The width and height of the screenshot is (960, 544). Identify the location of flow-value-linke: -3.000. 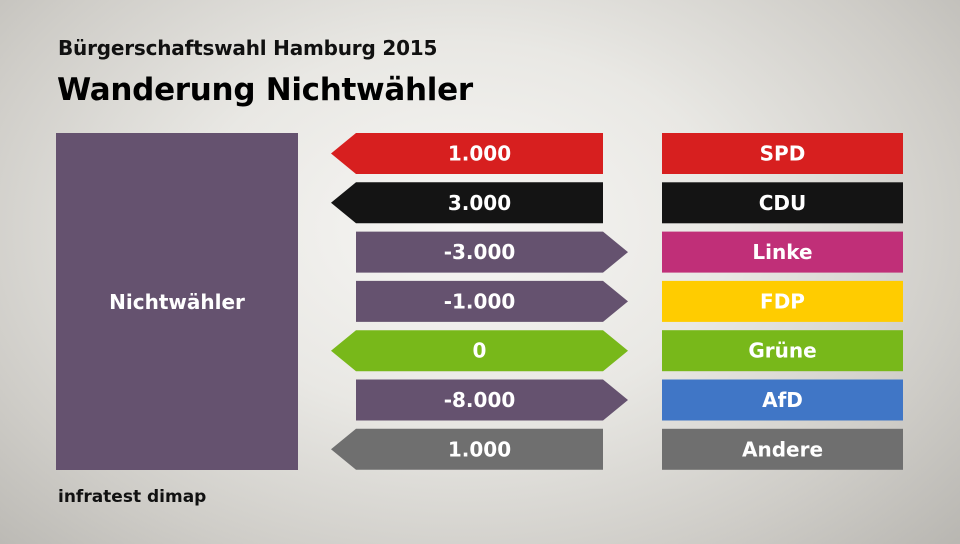
(480, 252).